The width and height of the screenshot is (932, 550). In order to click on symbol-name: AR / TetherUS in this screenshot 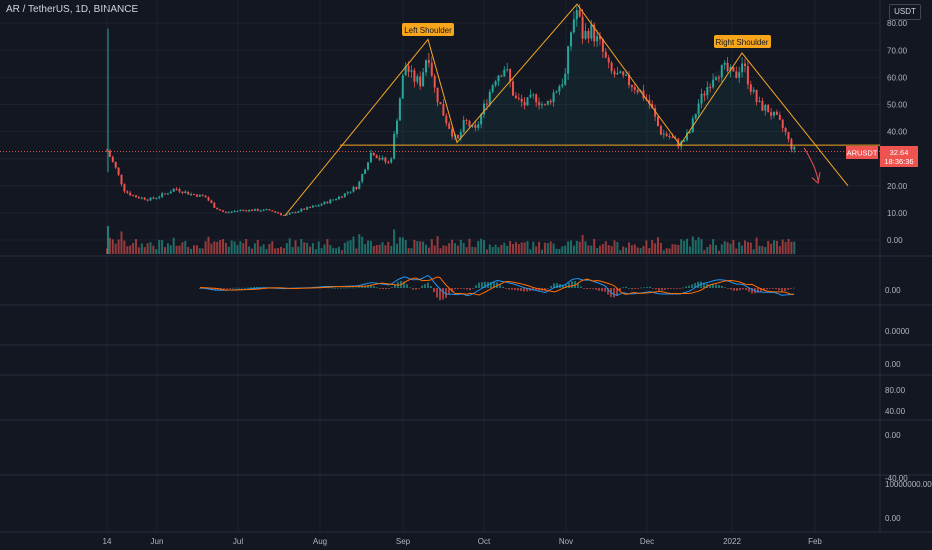, I will do `click(38, 9)`.